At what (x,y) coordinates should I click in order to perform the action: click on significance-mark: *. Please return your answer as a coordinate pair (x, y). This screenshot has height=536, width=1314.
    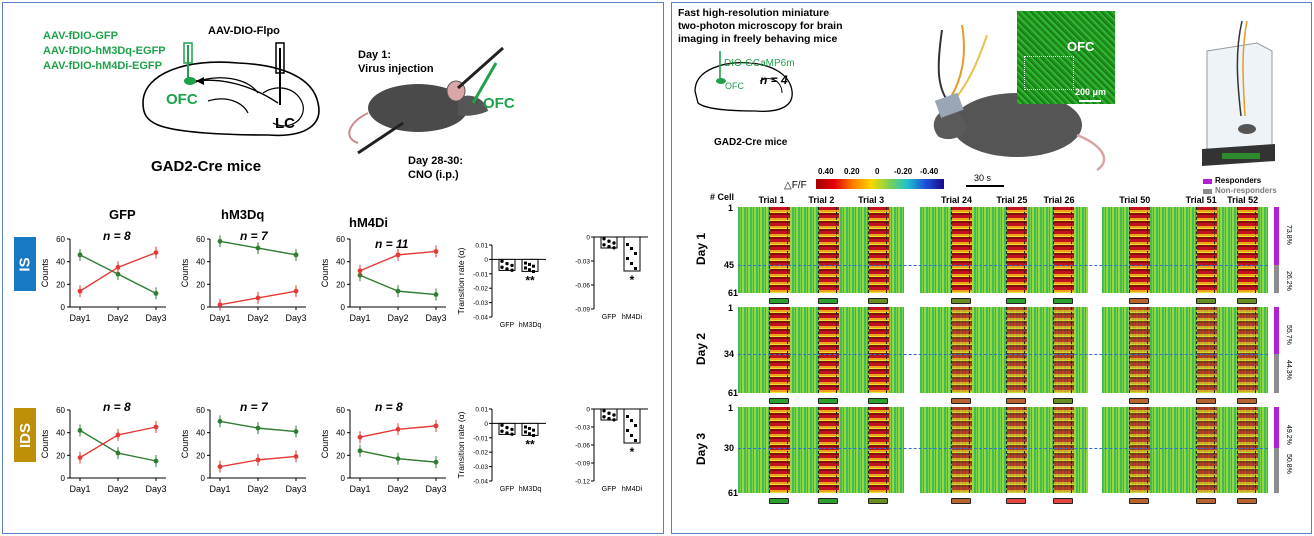
    Looking at the image, I should click on (632, 452).